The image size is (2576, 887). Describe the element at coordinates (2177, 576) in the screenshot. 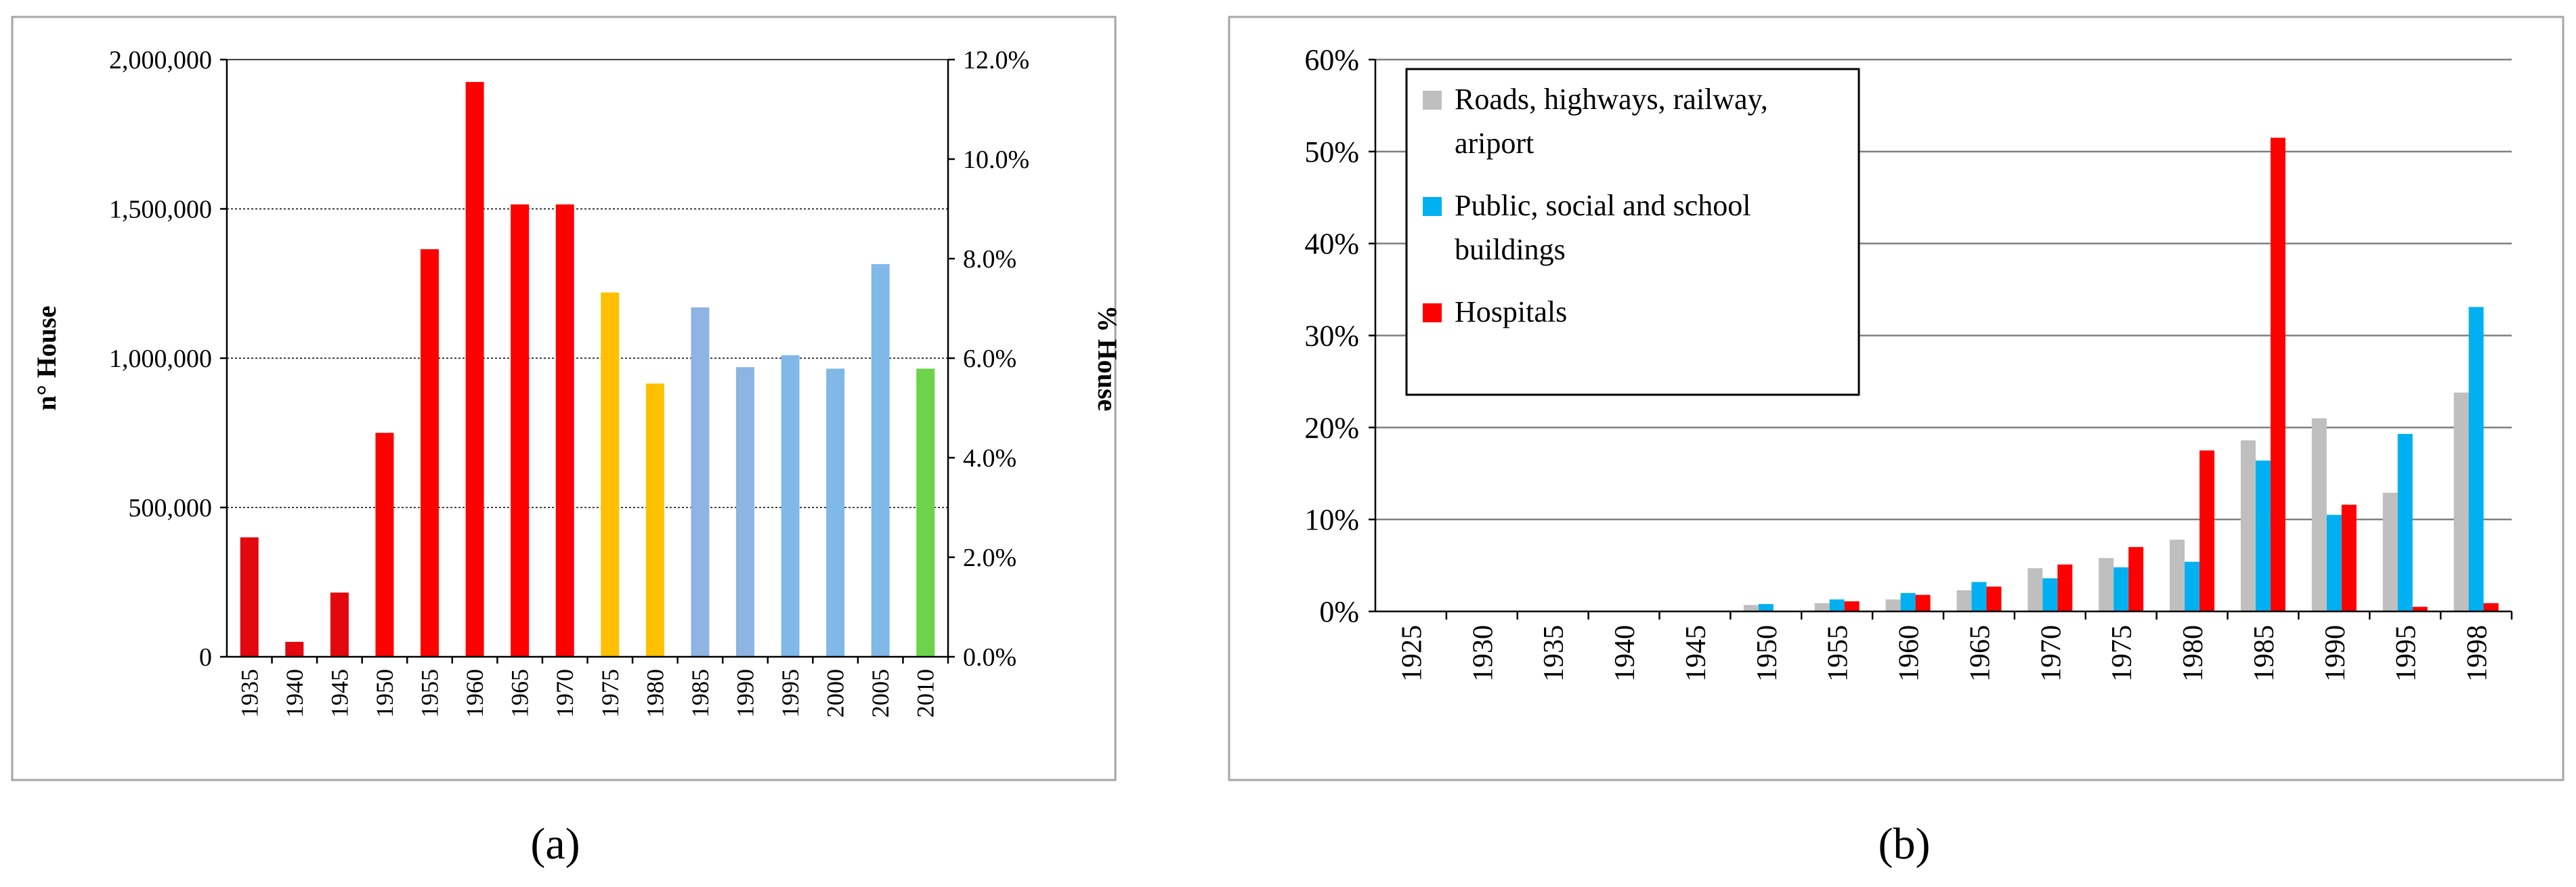

I see `chart-b-bar-1980-s0` at that location.